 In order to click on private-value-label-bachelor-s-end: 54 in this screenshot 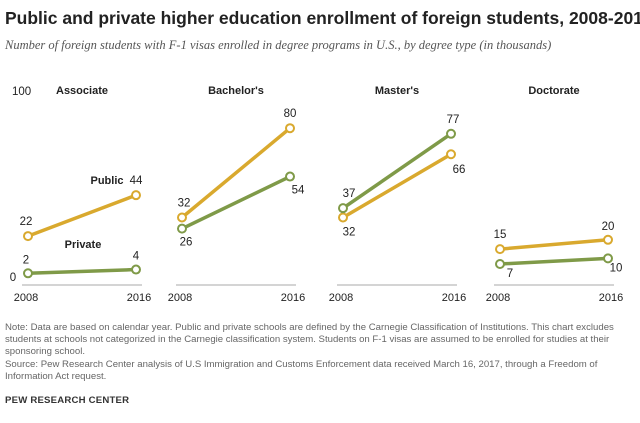, I will do `click(298, 191)`.